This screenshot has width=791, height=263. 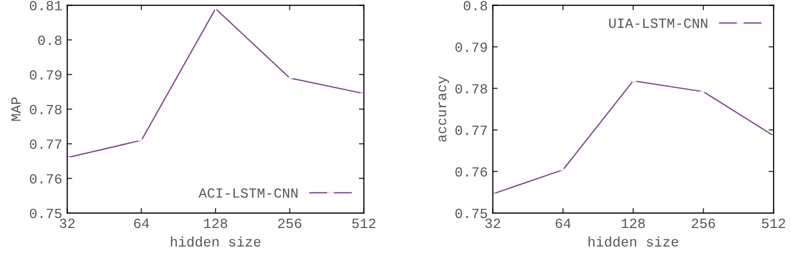 What do you see at coordinates (16, 109) in the screenshot?
I see `y-axis-title: MAP` at bounding box center [16, 109].